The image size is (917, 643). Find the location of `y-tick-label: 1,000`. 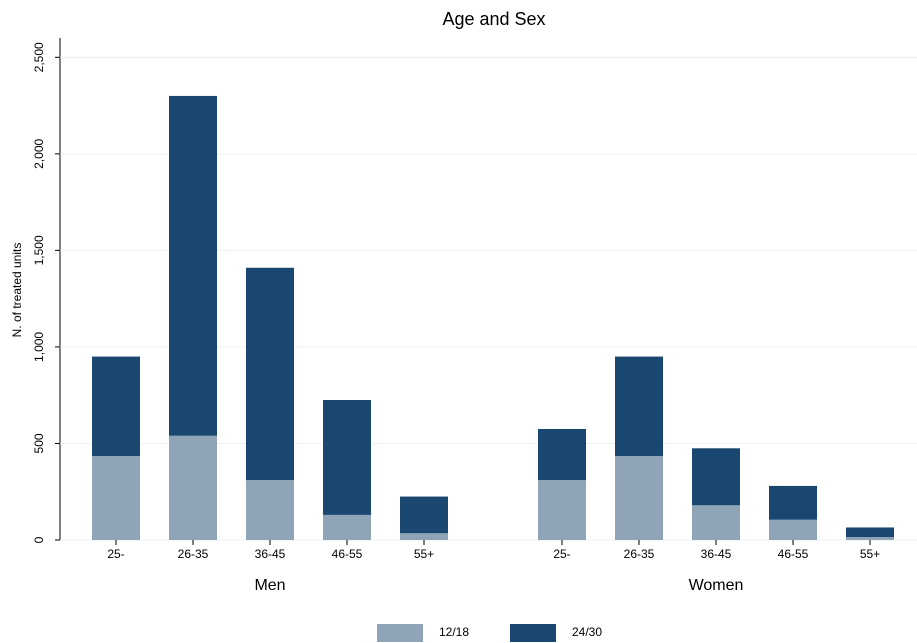

y-tick-label: 1,000 is located at coordinates (39, 347).